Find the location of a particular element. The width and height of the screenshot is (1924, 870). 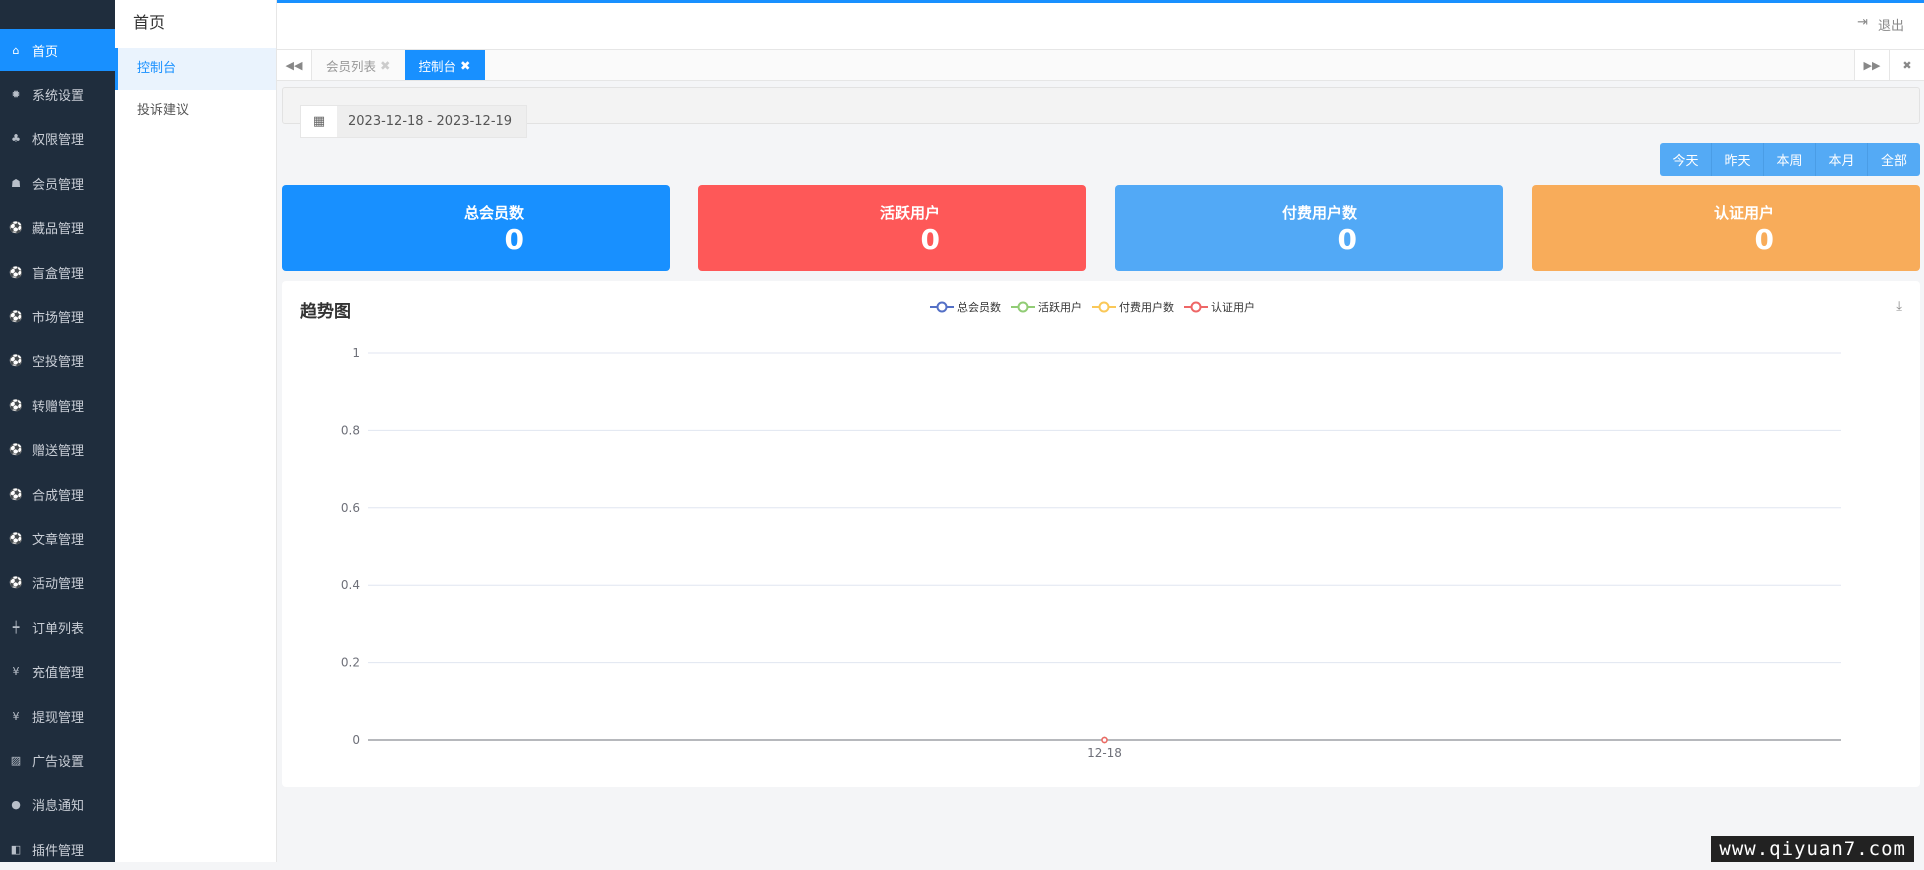

legend-item: 付费用户数 is located at coordinates (1133, 307).